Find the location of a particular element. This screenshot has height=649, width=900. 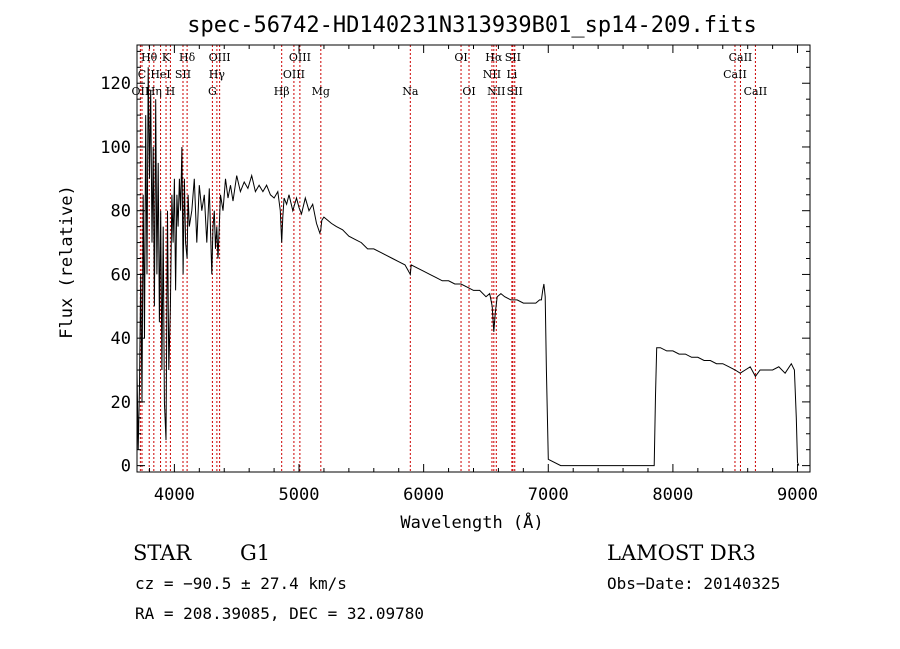

y-tick-label-5: 100 is located at coordinates (115, 148).